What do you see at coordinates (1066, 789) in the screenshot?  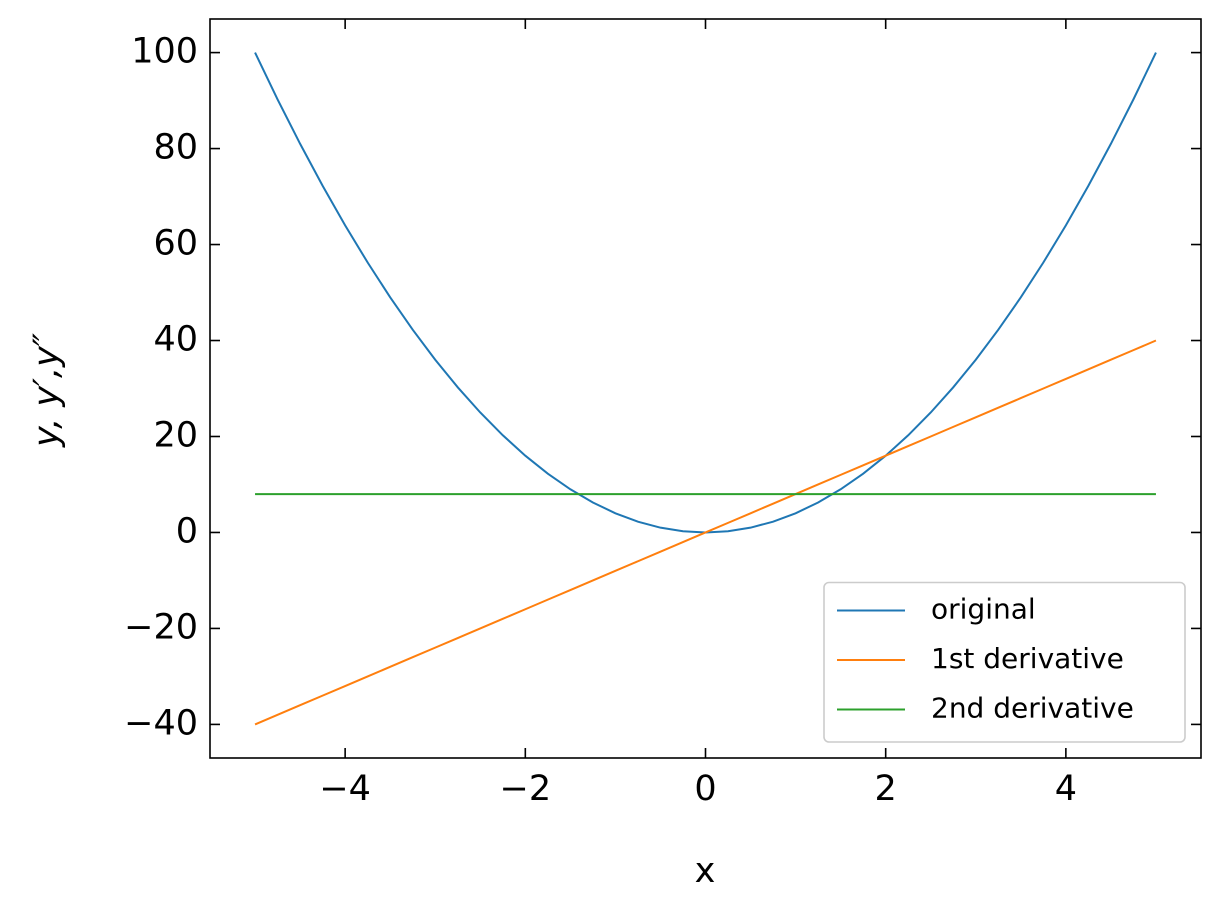 I see `x-tick-label: 4` at bounding box center [1066, 789].